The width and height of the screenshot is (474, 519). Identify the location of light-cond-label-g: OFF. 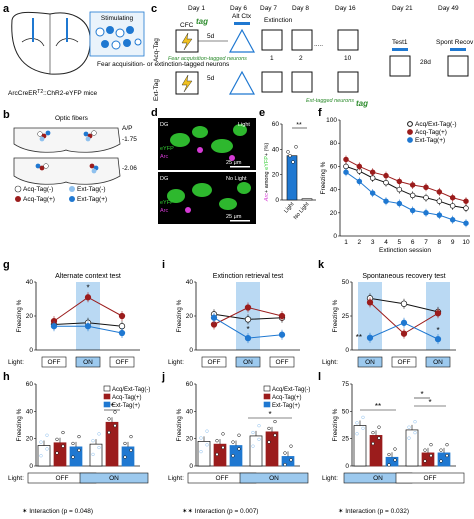
(54, 362).